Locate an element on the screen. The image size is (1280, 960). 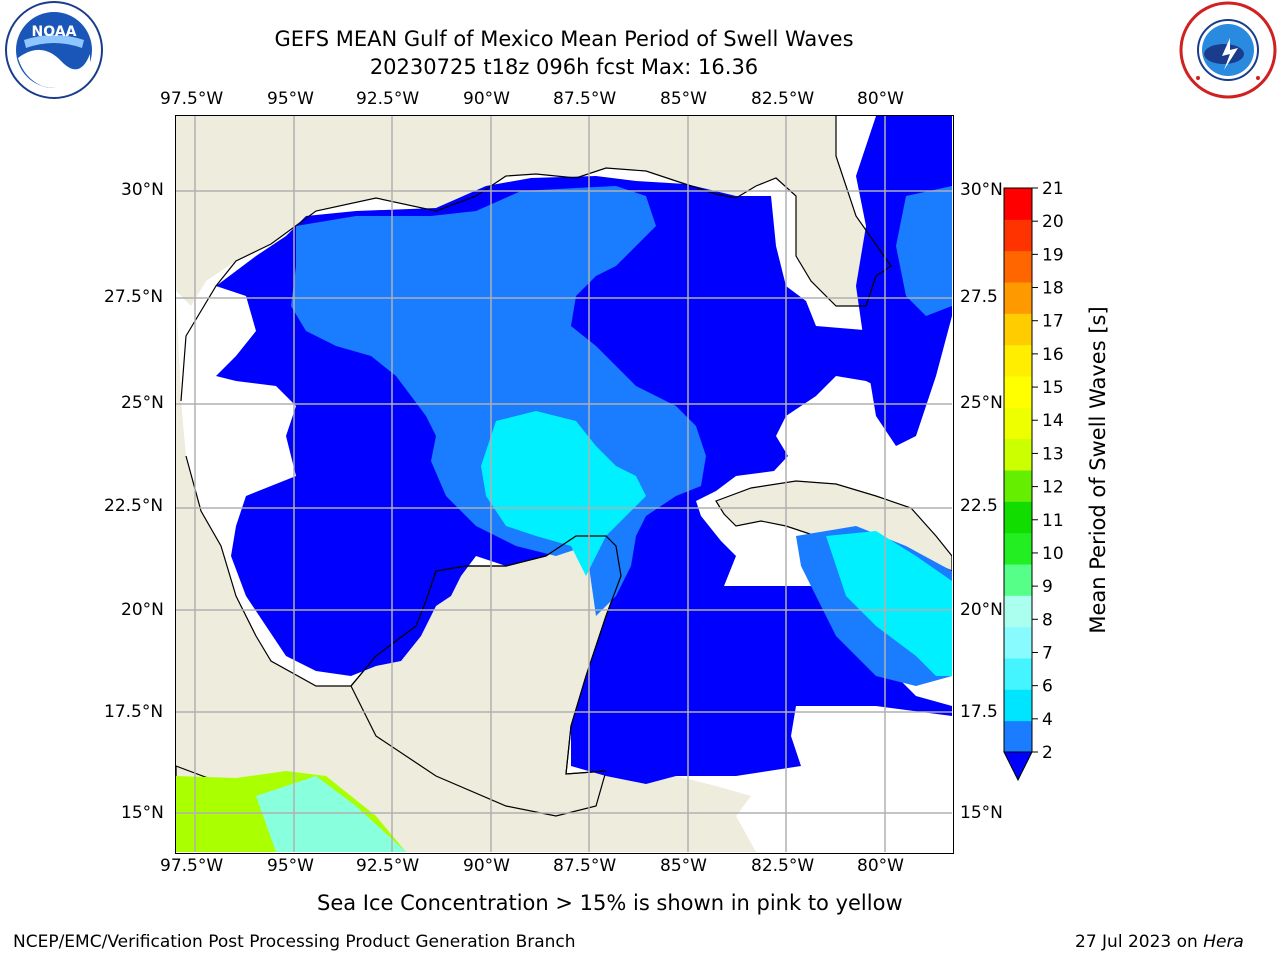
lat-tick-right: 27.5 is located at coordinates (979, 297).